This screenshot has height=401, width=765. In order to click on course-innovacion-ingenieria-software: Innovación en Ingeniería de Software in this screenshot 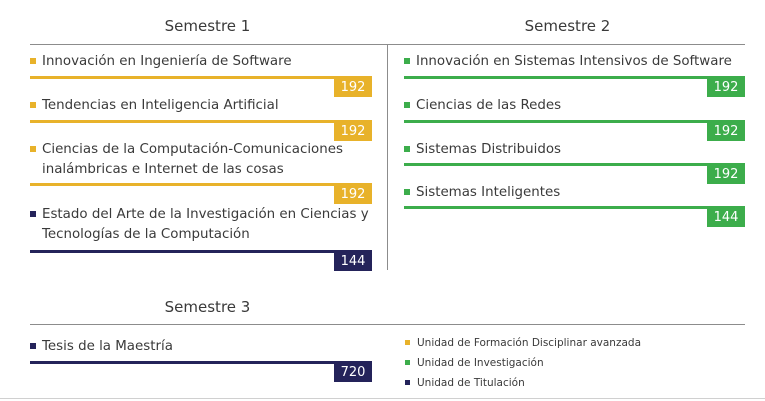, I will do `click(202, 62)`.